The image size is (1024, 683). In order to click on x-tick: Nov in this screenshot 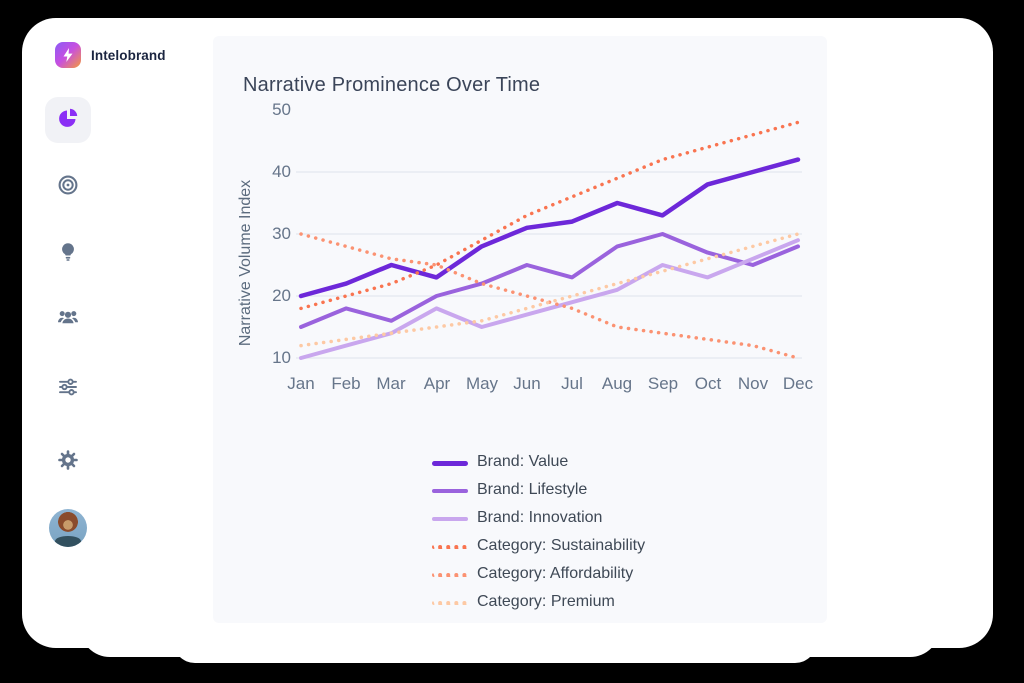, I will do `click(753, 383)`.